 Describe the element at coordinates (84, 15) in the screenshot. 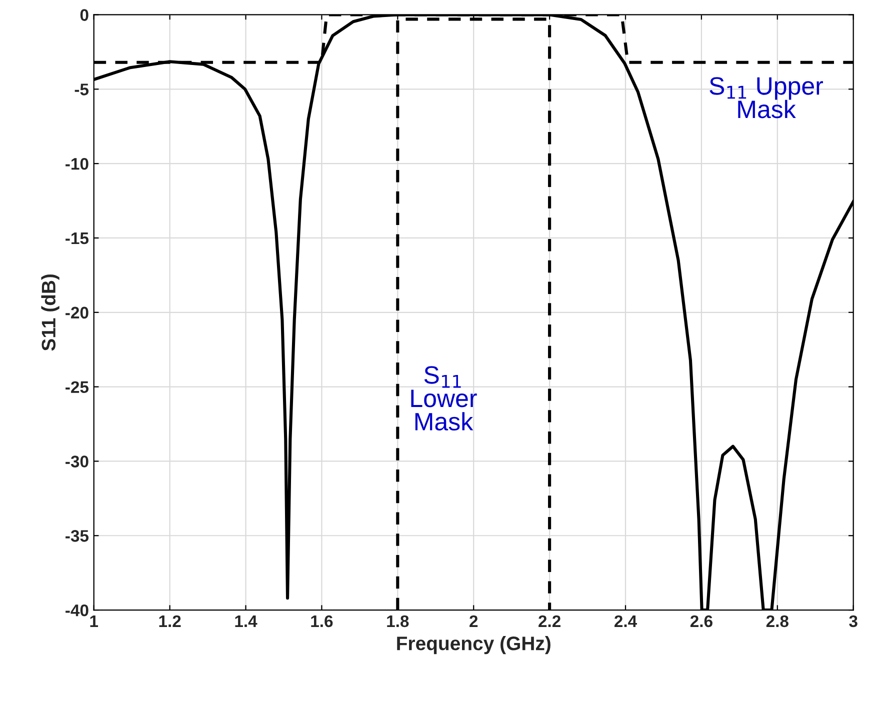

I see `y-tick-label: 0` at that location.